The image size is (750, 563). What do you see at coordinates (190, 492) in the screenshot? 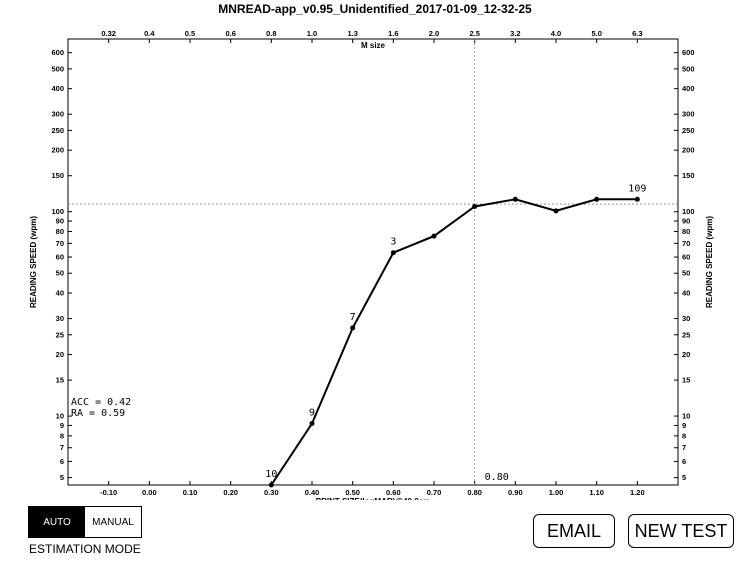
I see `x-tick-label: 0.10` at bounding box center [190, 492].